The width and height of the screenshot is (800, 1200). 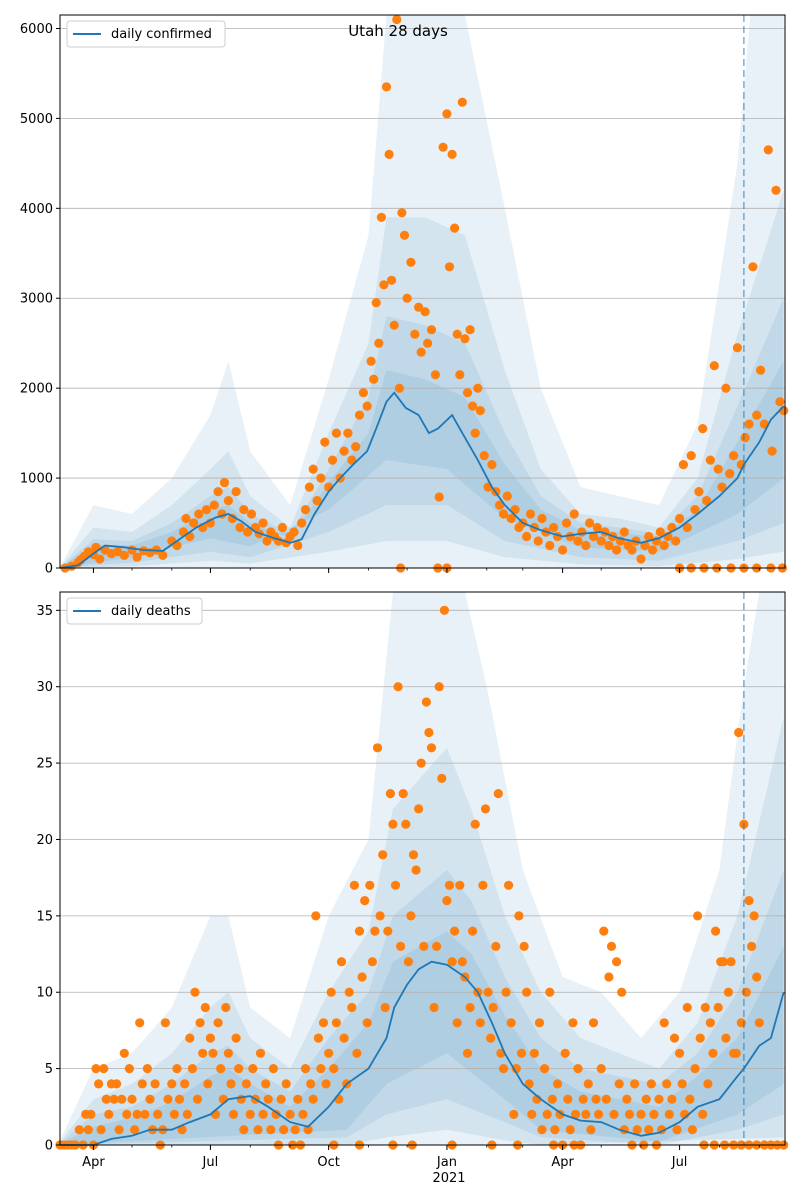 I want to click on x-tick-label: Jul, so click(x=679, y=1162).